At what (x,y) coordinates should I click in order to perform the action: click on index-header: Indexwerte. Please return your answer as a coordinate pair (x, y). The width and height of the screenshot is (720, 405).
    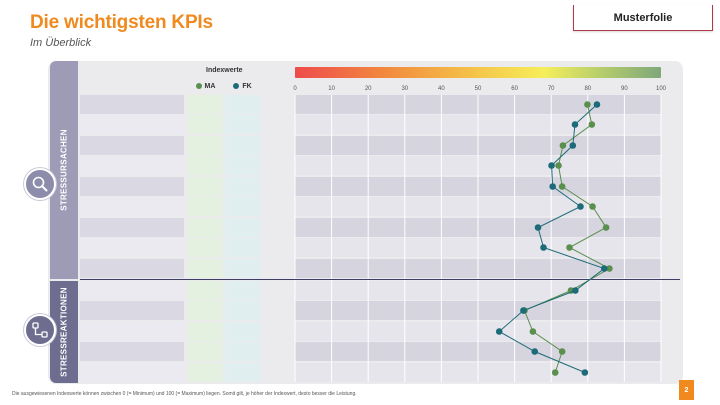
    Looking at the image, I should click on (224, 70).